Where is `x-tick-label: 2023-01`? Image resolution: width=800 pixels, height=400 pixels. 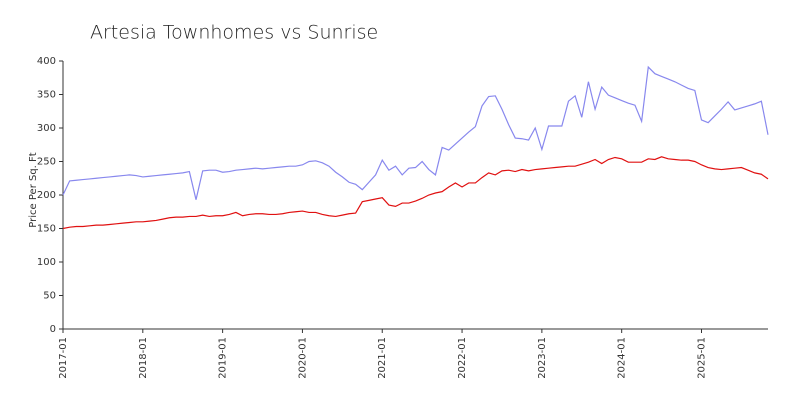 x-tick-label: 2023-01 is located at coordinates (542, 358).